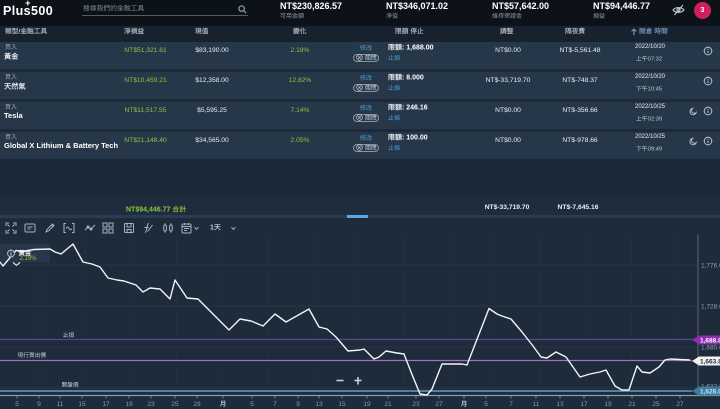  Describe the element at coordinates (418, 48) in the screenshot. I see `svg-text:: 1,688.00: : 1,688.00` at that location.